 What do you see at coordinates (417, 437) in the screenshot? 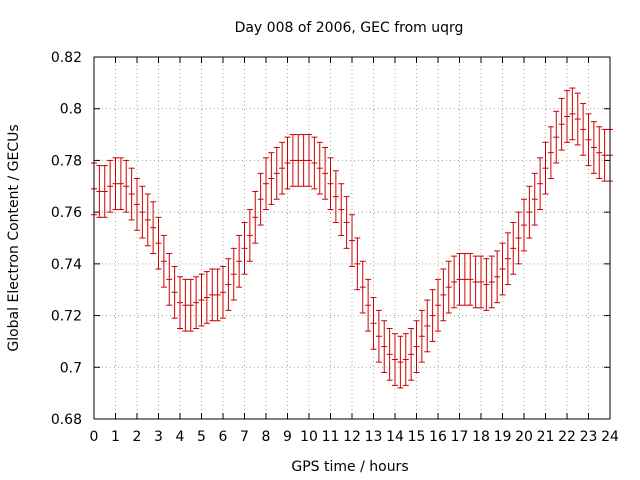
I see `x-tick-label: 15` at bounding box center [417, 437].